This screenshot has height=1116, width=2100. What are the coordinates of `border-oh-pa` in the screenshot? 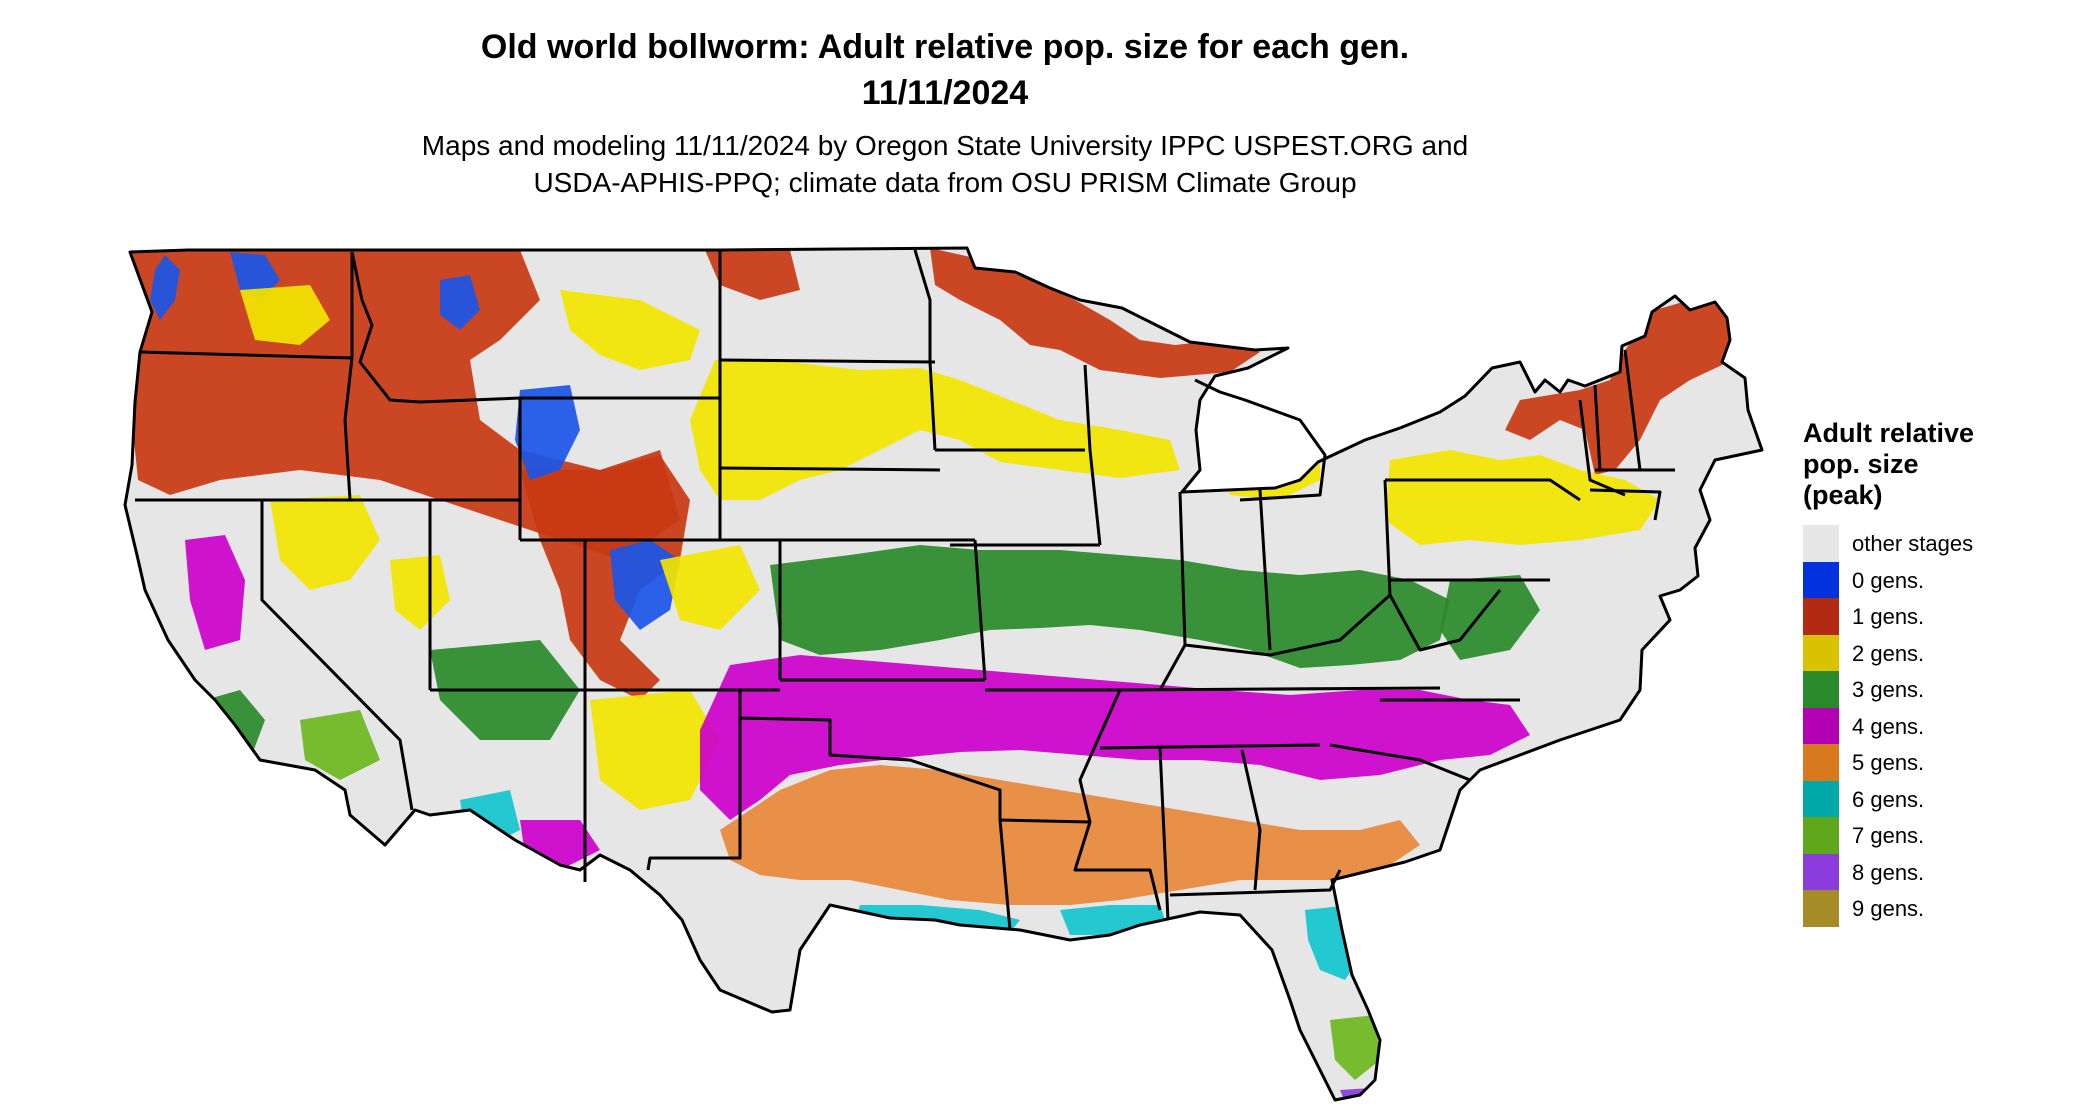 It's located at (1387, 537).